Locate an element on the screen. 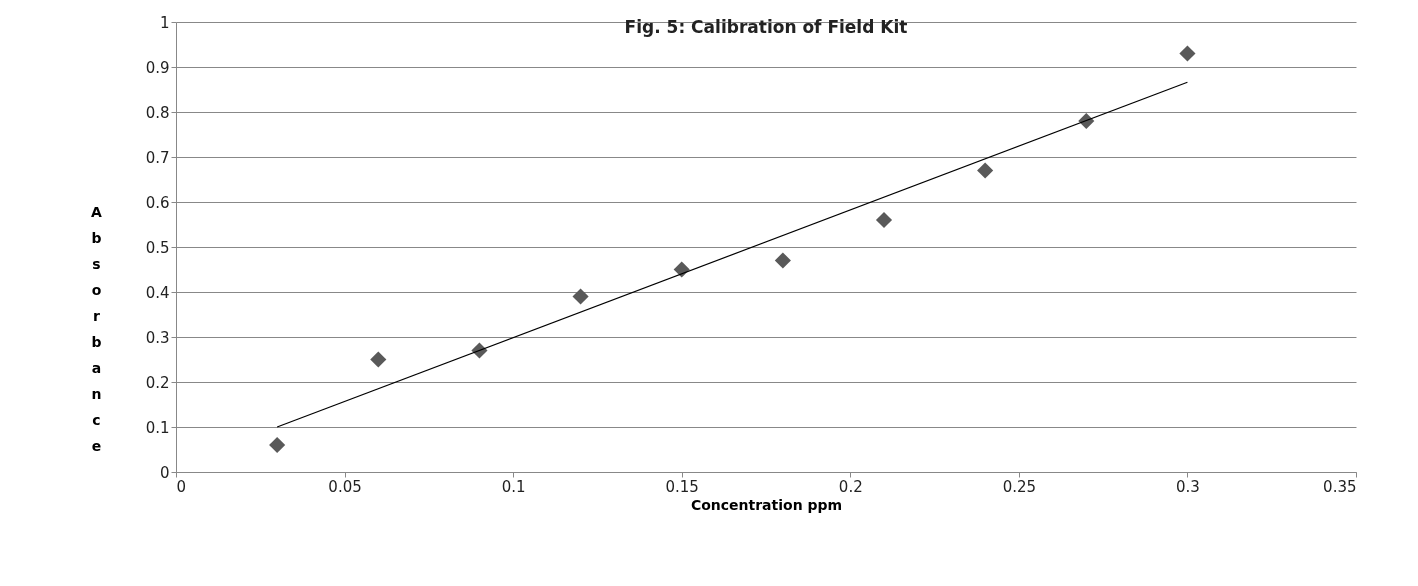 This screenshot has width=1418, height=586. y-tick-label: 0.9 is located at coordinates (157, 67).